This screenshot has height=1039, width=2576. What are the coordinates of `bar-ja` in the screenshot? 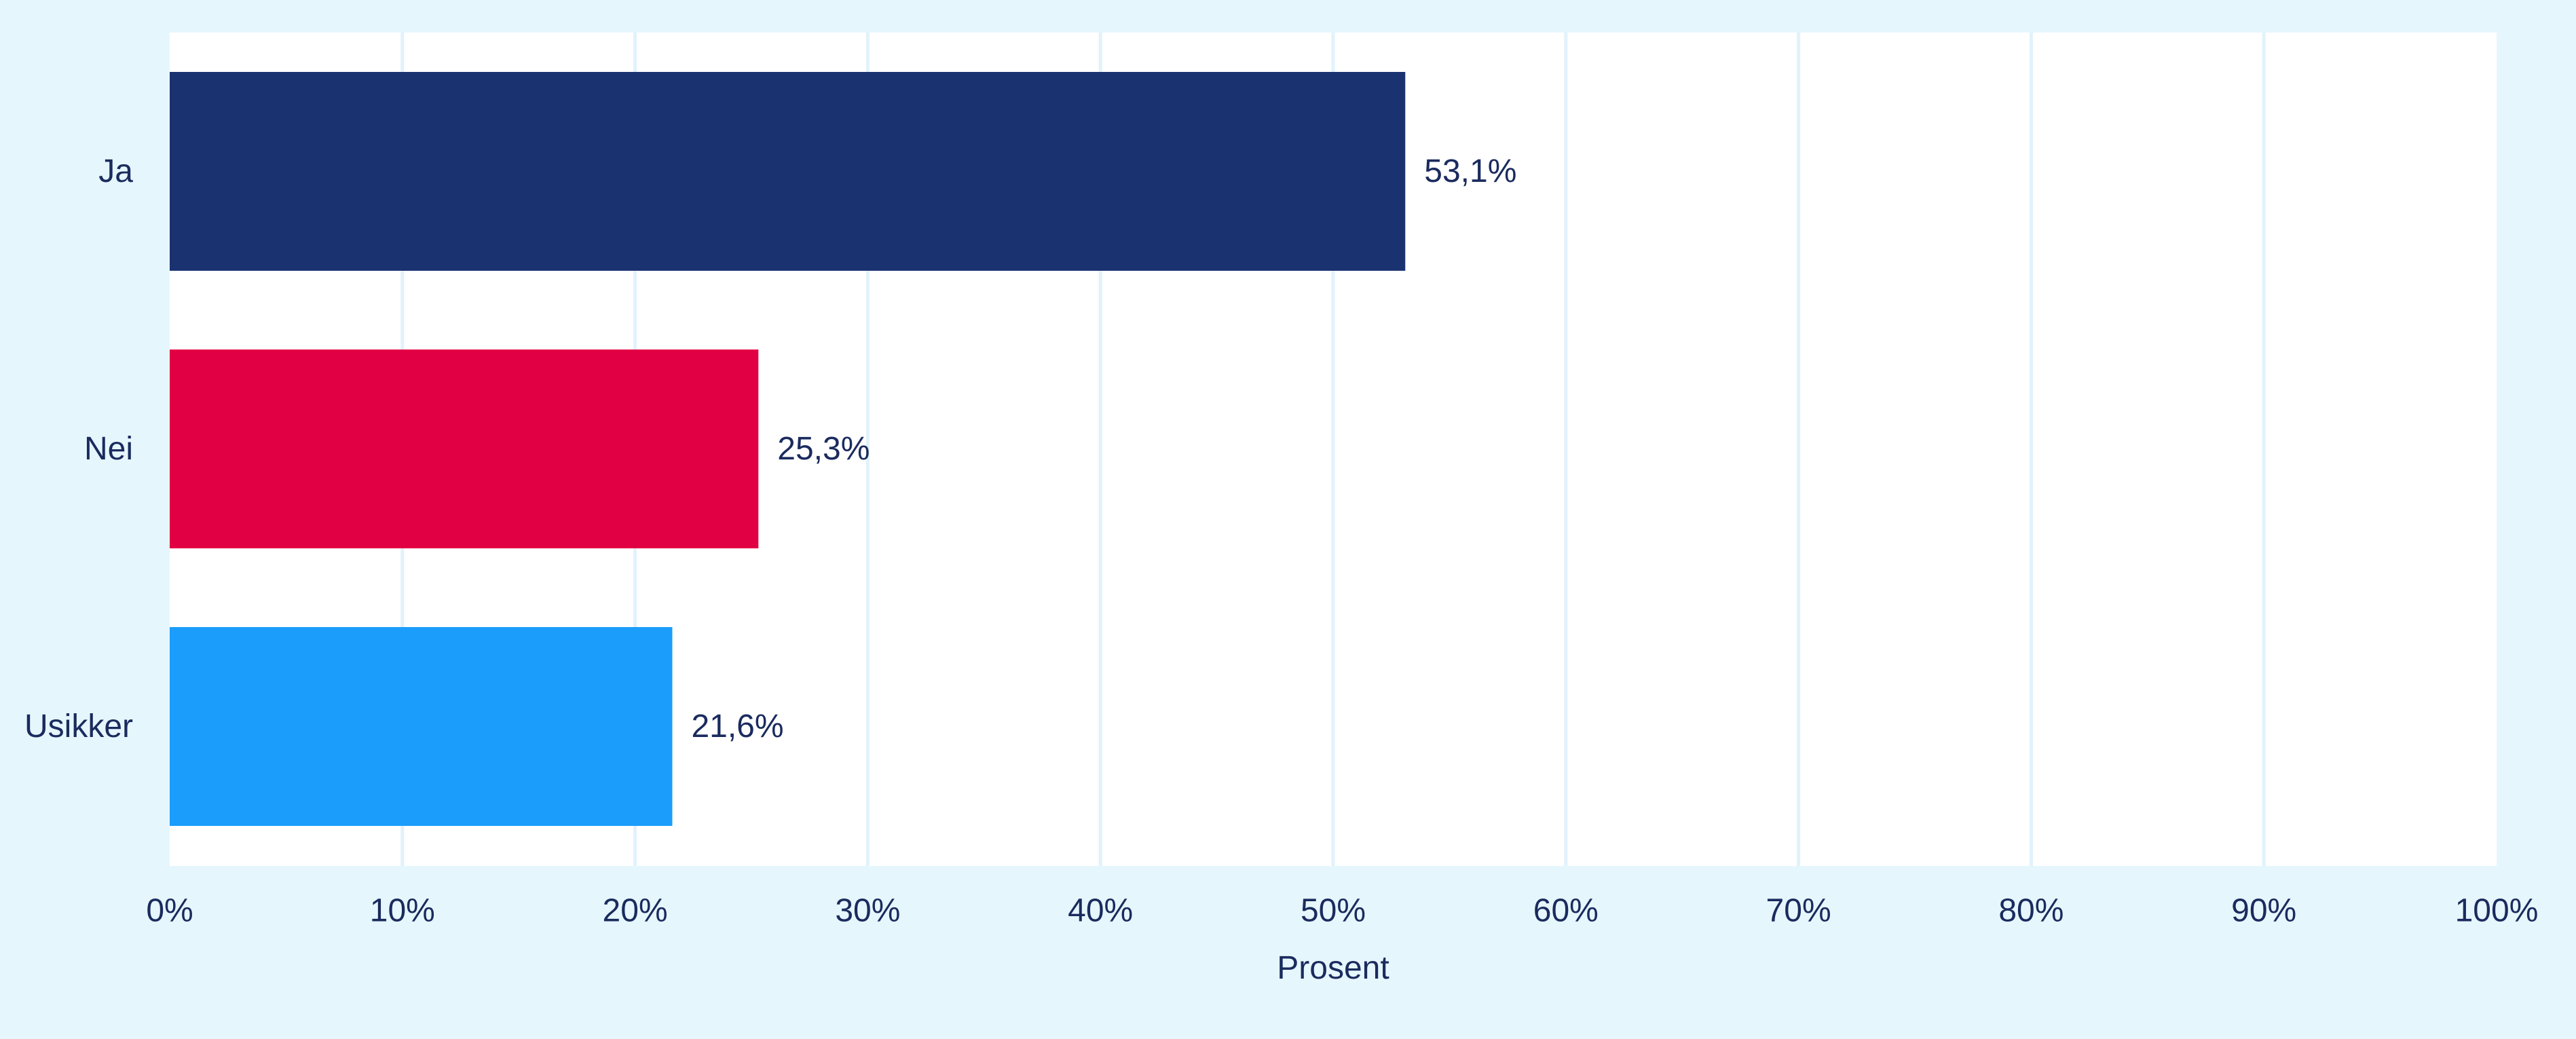 It's located at (788, 171).